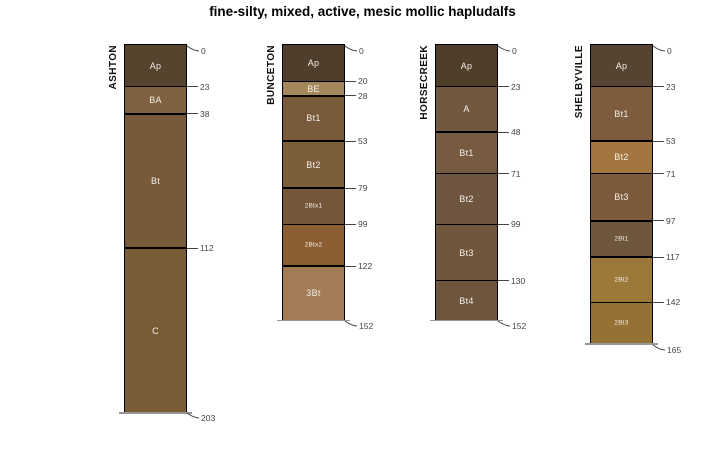 This screenshot has height=450, width=725. What do you see at coordinates (363, 141) in the screenshot?
I see `depth-label: 53` at bounding box center [363, 141].